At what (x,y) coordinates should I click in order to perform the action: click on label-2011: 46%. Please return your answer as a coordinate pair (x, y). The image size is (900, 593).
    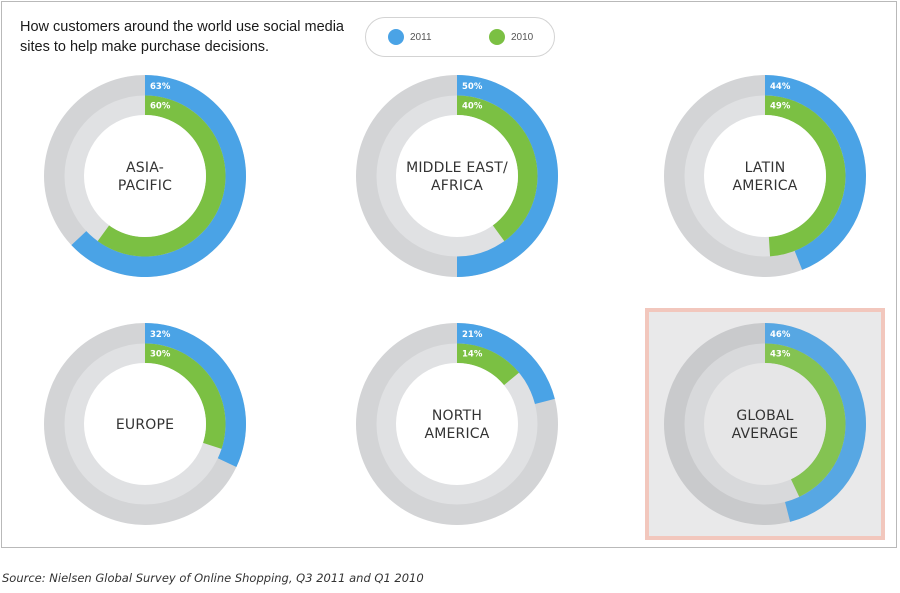
    Looking at the image, I should click on (780, 335).